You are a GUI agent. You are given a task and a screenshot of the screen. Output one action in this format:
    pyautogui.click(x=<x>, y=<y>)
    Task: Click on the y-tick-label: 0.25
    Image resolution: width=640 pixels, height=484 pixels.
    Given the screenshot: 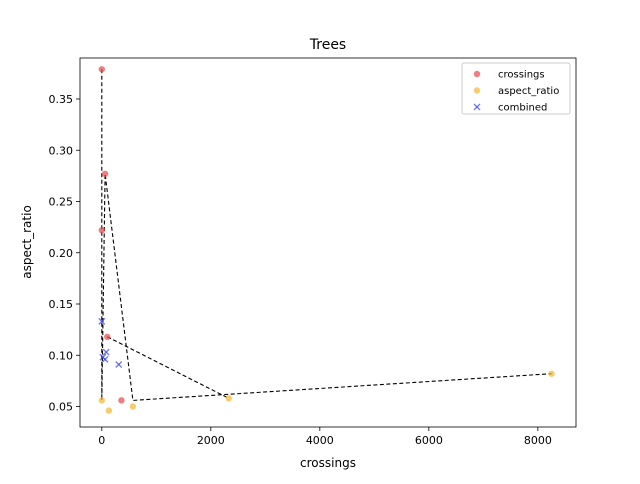 What is the action you would take?
    pyautogui.click(x=61, y=202)
    